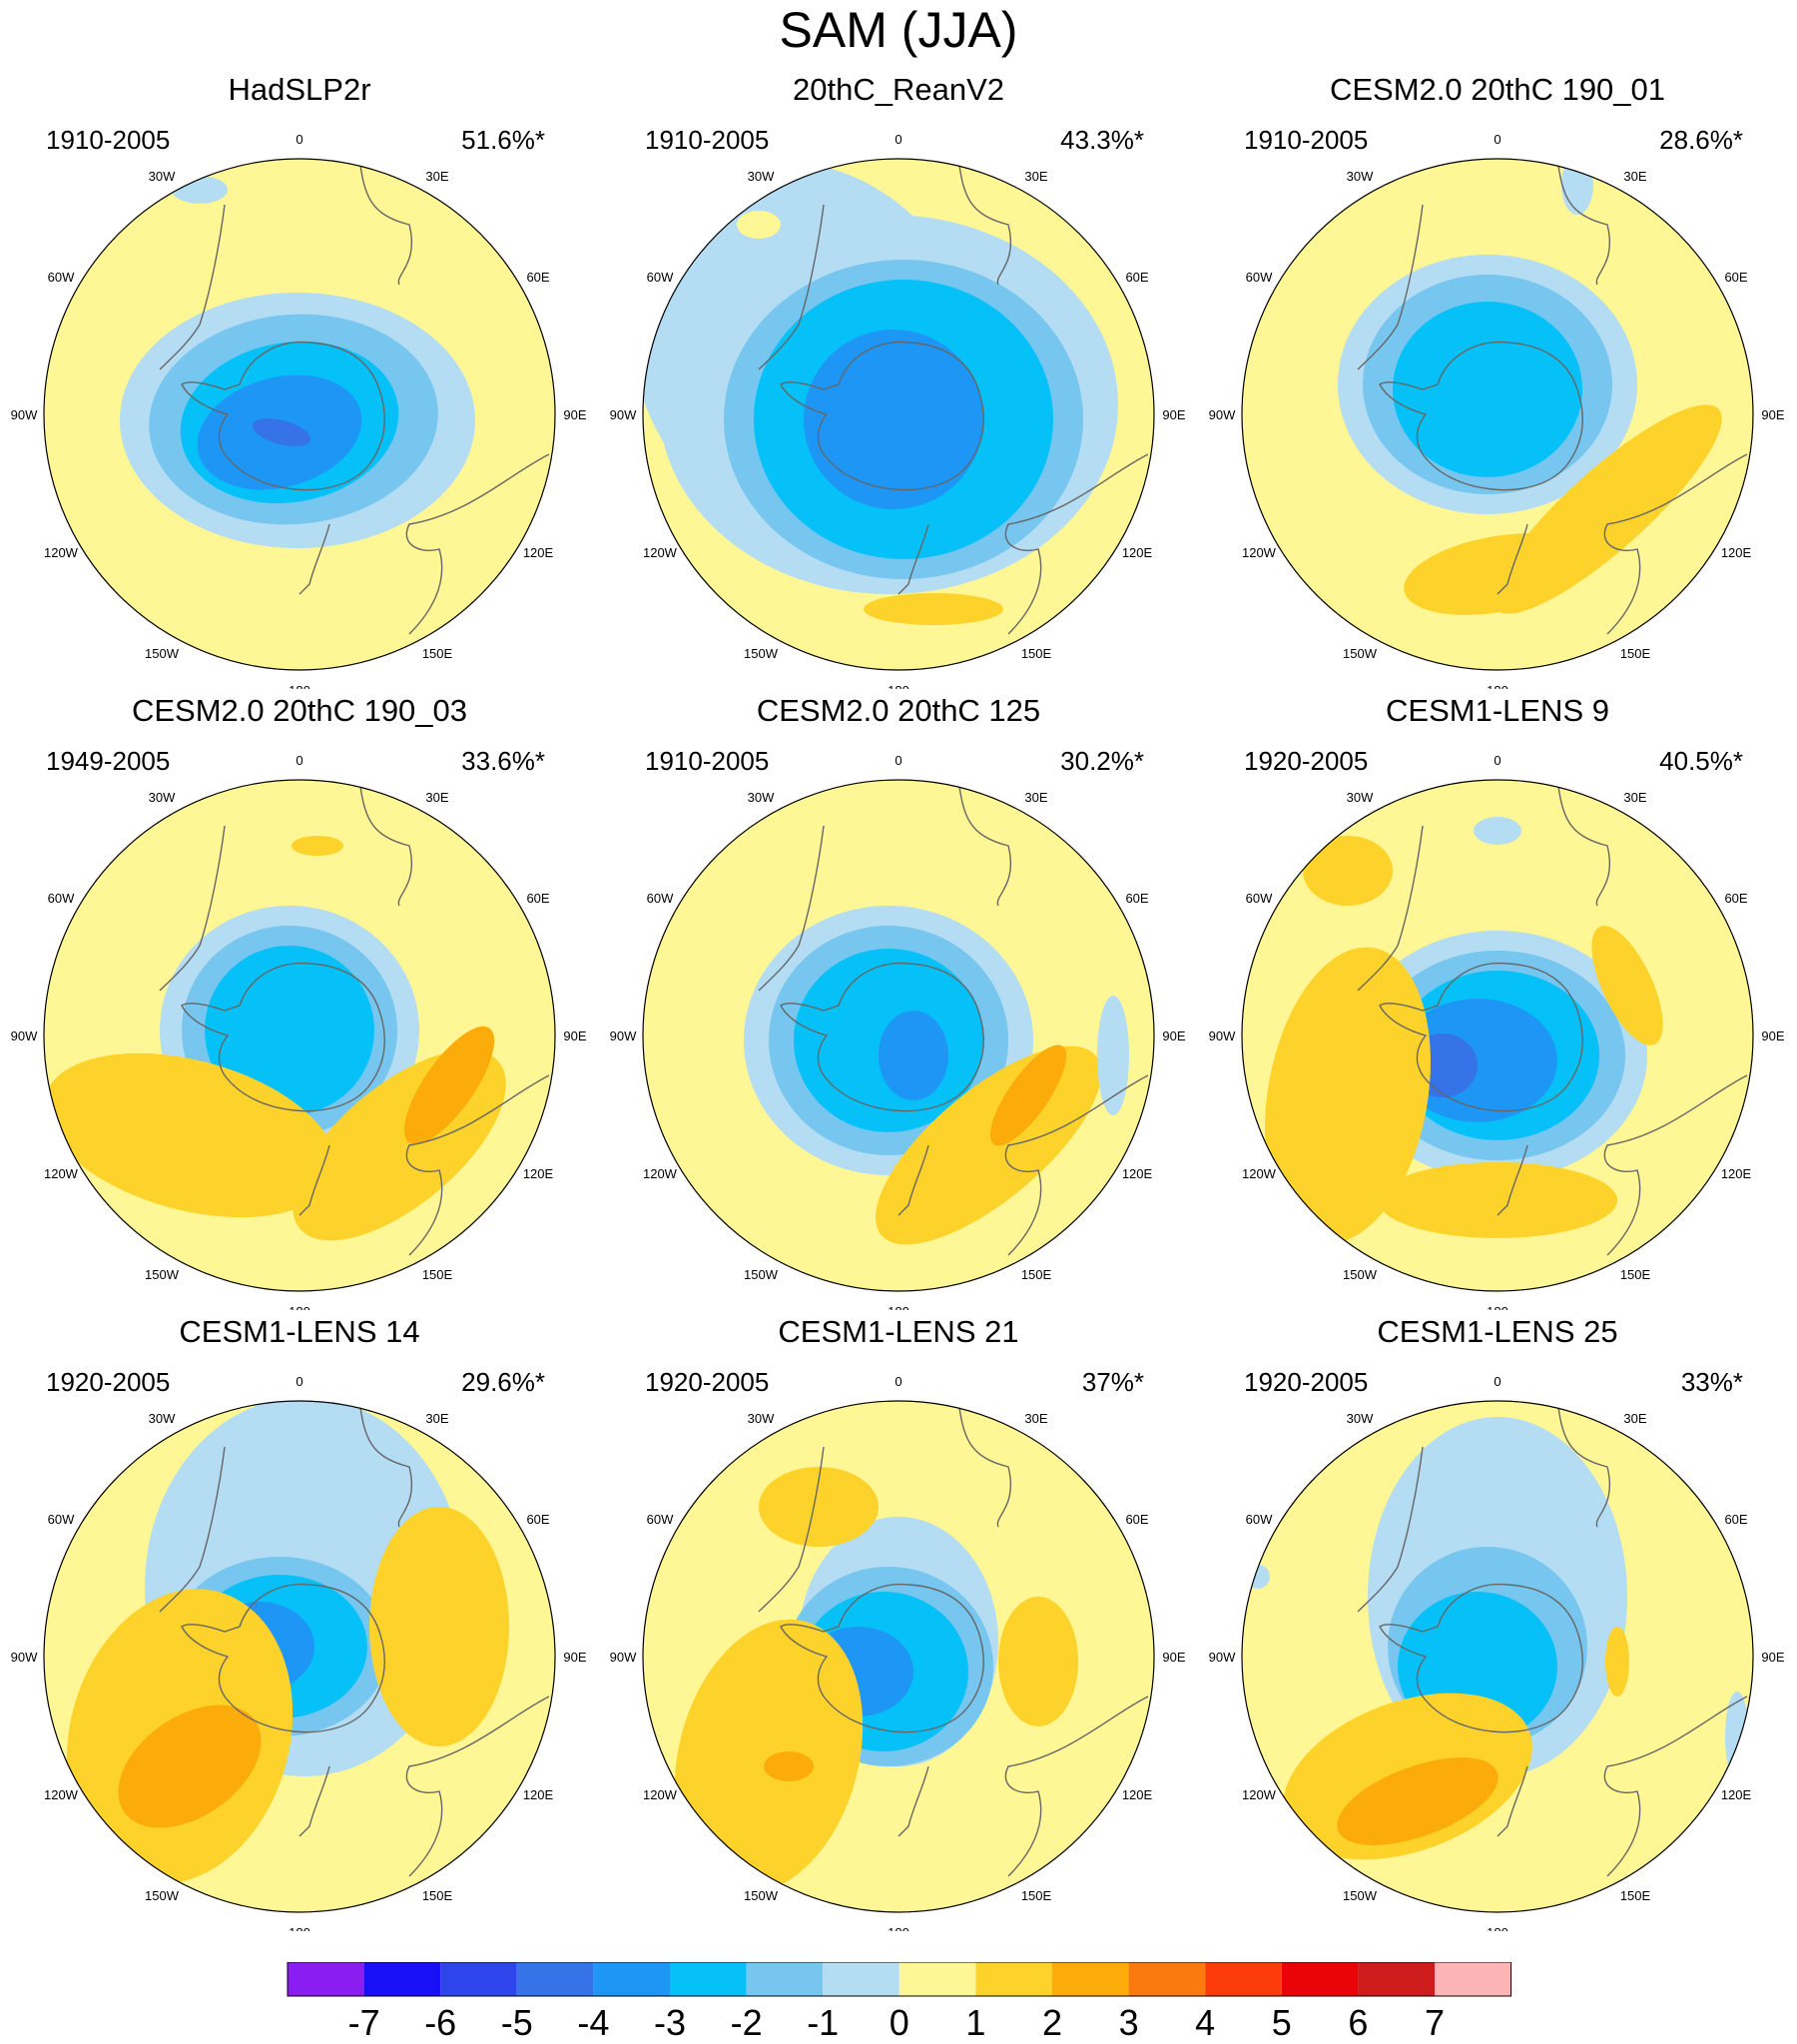 This screenshot has width=1797, height=2044. I want to click on panel-variance: 43.3%*, so click(1102, 140).